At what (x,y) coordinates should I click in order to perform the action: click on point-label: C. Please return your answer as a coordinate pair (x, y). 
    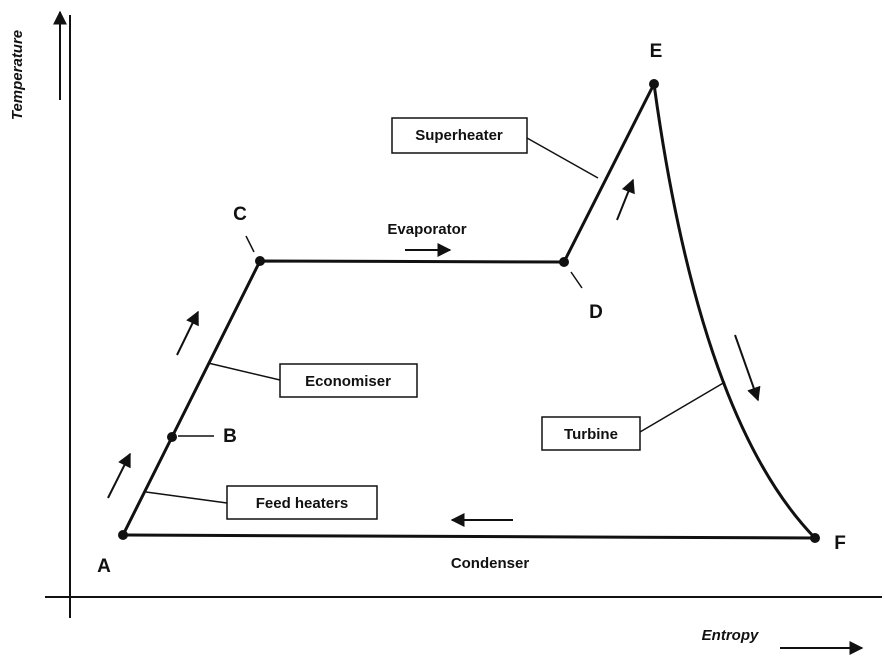
    Looking at the image, I should click on (240, 214).